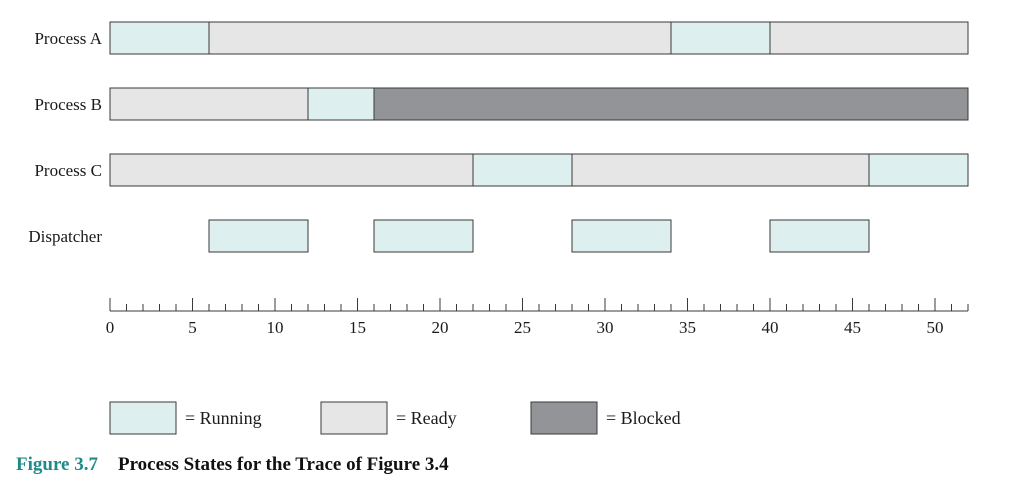 The height and width of the screenshot is (499, 1017). Describe the element at coordinates (68, 170) in the screenshot. I see `row-label: Process C` at that location.